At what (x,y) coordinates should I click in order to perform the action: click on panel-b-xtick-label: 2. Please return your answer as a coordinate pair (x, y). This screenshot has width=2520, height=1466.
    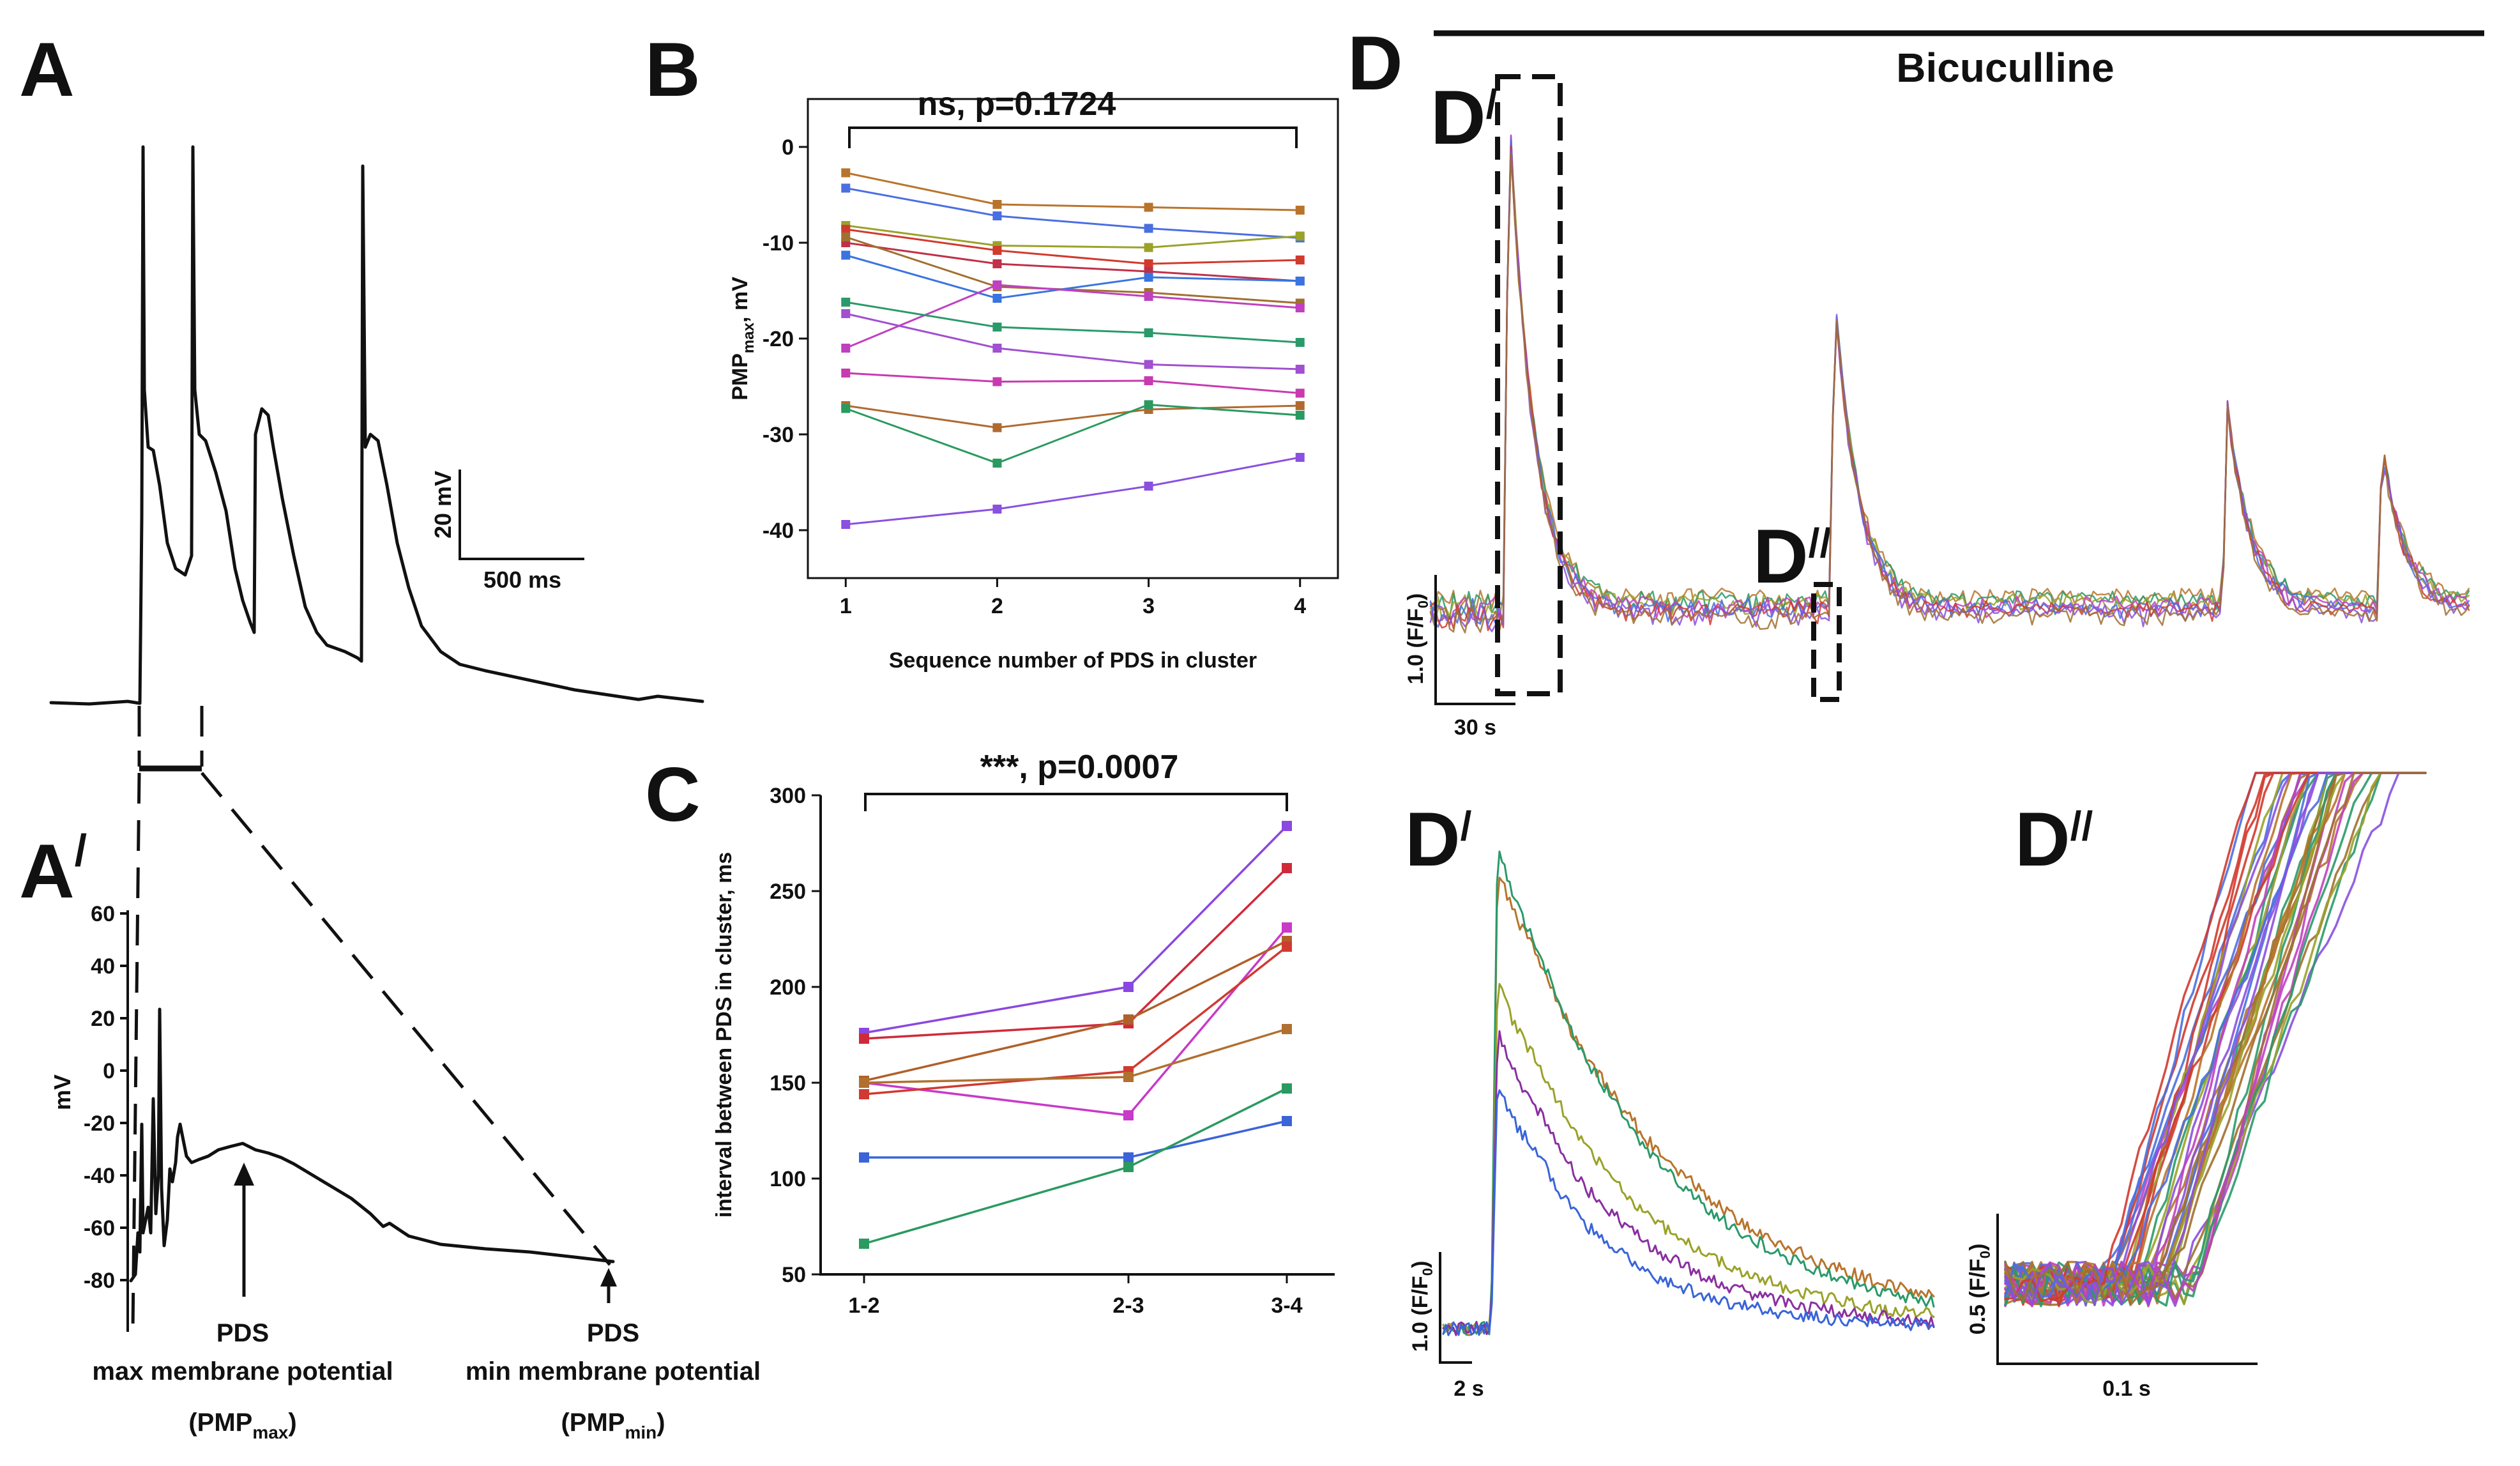
    Looking at the image, I should click on (997, 606).